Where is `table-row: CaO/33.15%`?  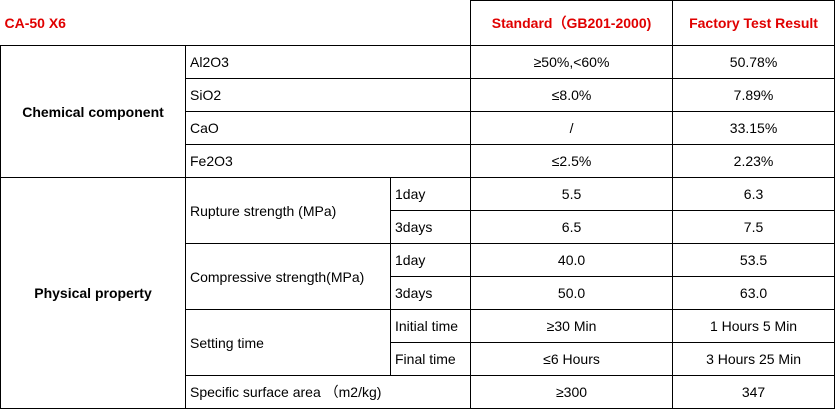 table-row: CaO/33.15% is located at coordinates (418, 128).